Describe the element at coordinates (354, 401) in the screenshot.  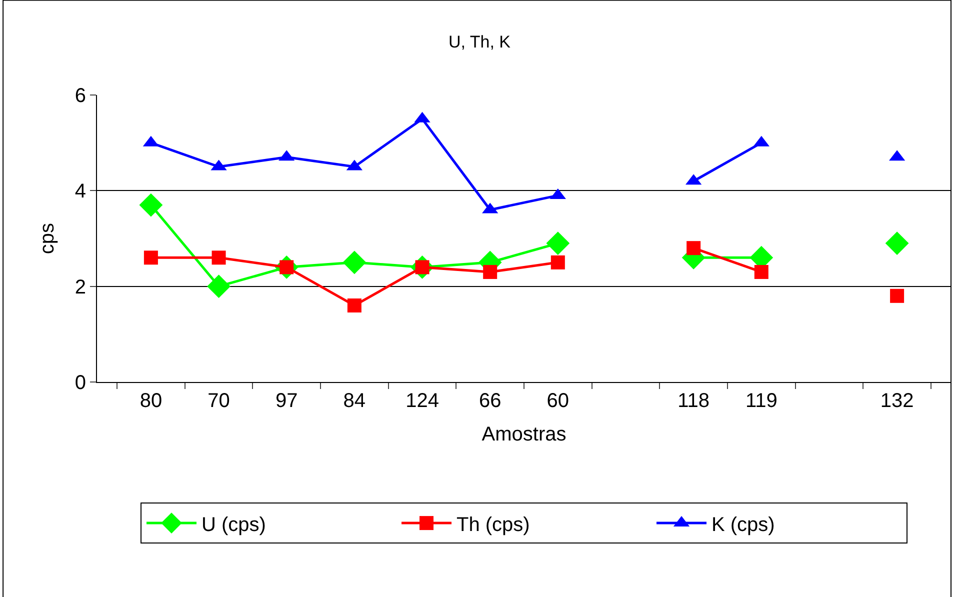
I see `x-tick-label: 84` at that location.